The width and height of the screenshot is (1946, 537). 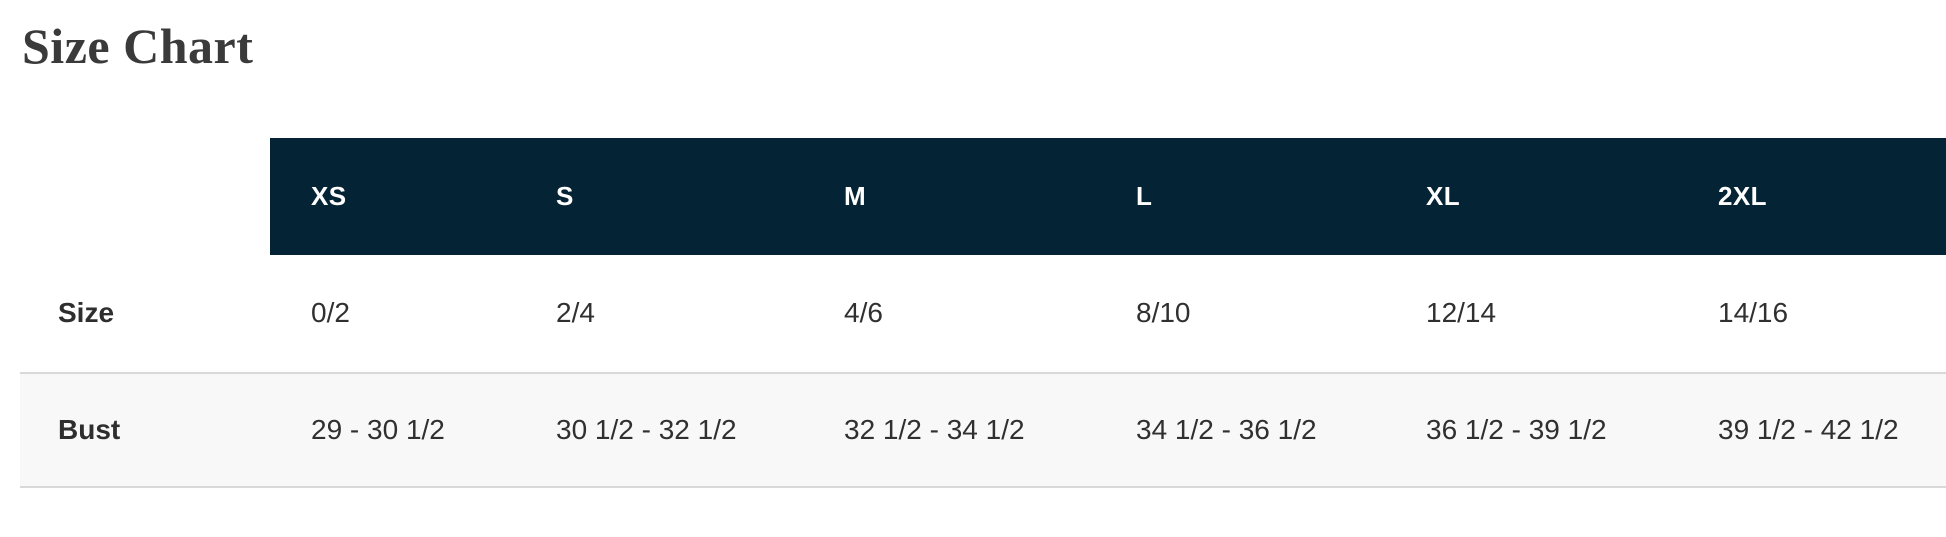 What do you see at coordinates (1531, 196) in the screenshot?
I see `header-cell-xl: XL` at bounding box center [1531, 196].